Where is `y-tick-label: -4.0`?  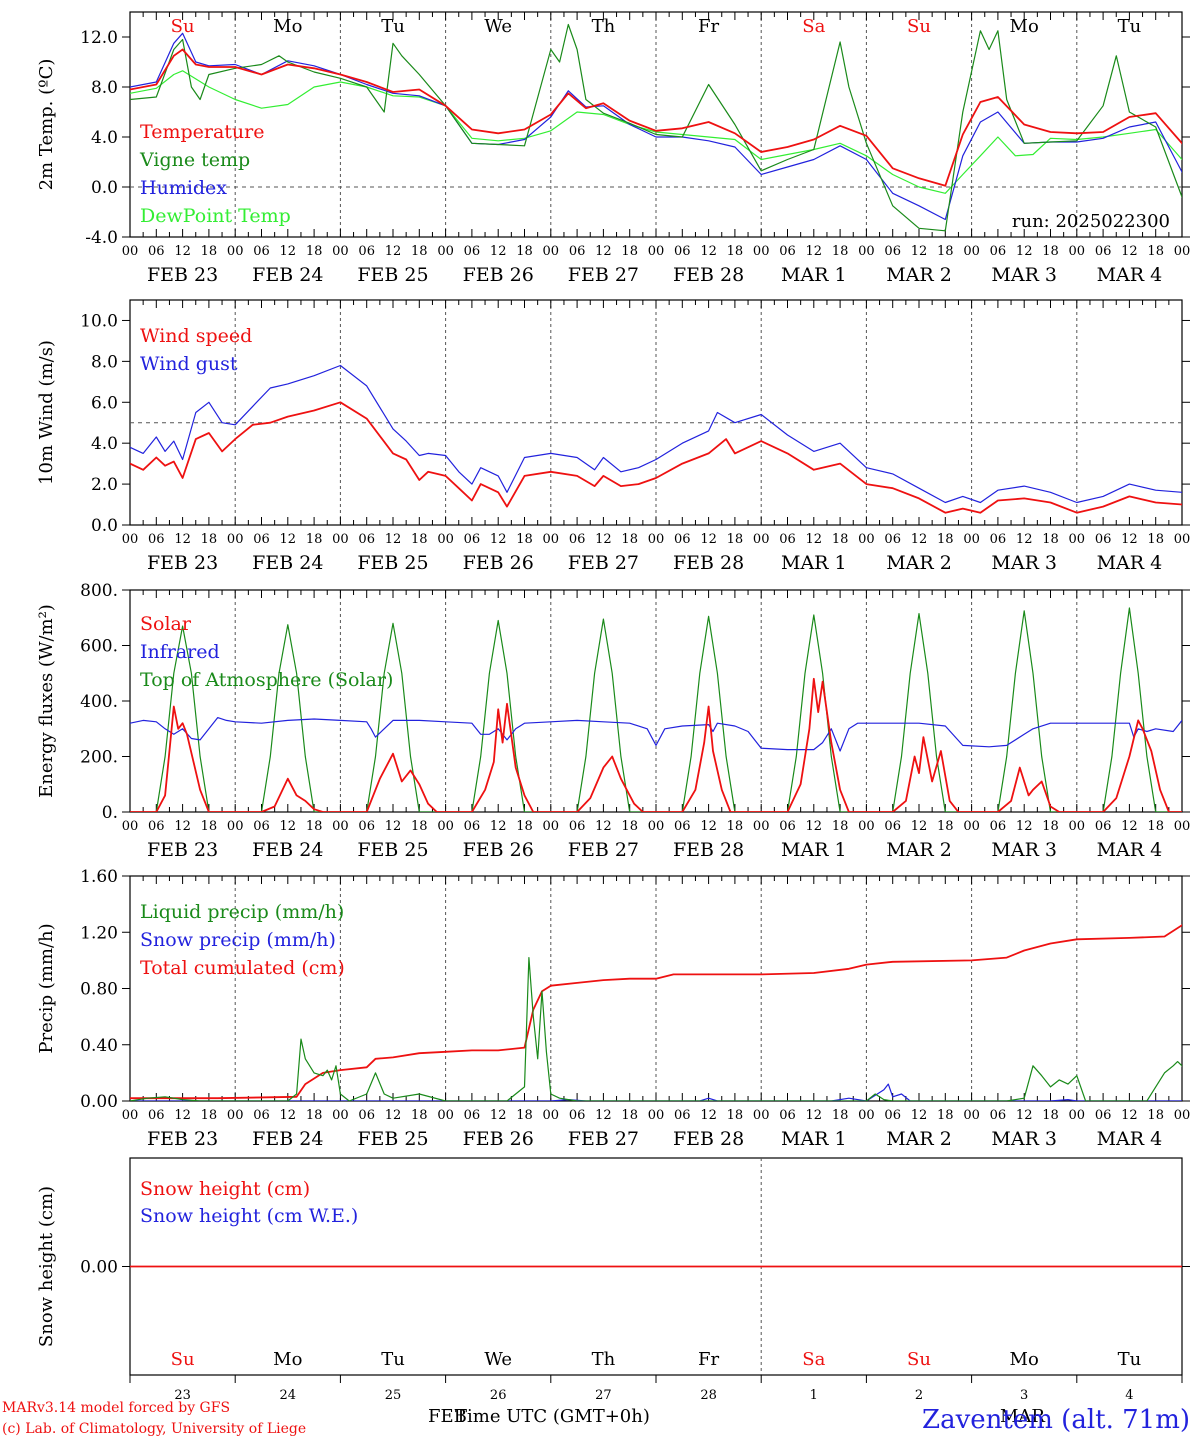 y-tick-label: -4.0 is located at coordinates (101, 238).